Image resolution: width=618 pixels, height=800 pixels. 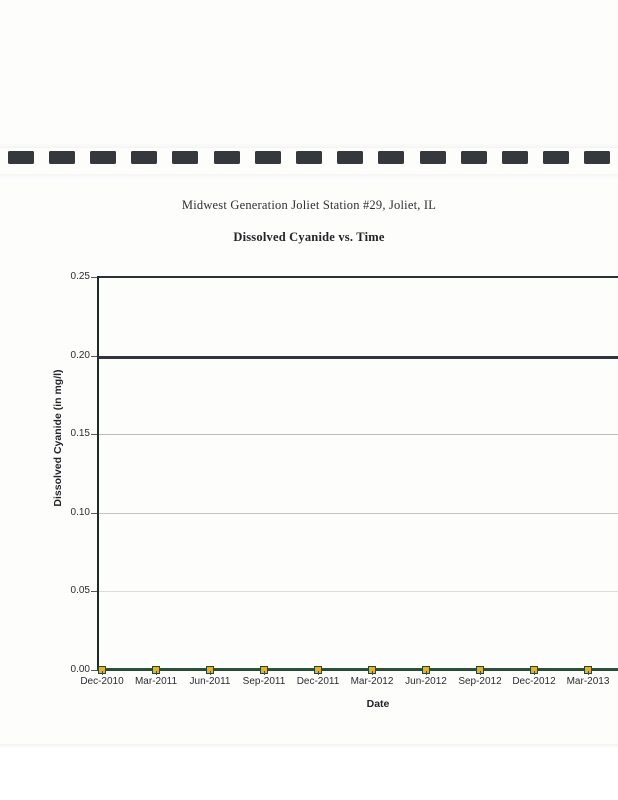 What do you see at coordinates (102, 681) in the screenshot?
I see `x-tick-label: Dec-2010` at bounding box center [102, 681].